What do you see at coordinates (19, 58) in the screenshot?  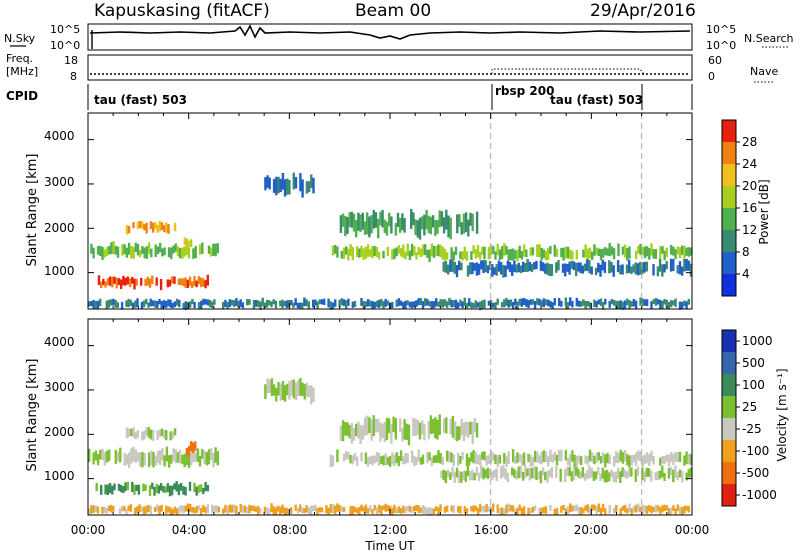 I see `freq-left-label-1: Freq.` at bounding box center [19, 58].